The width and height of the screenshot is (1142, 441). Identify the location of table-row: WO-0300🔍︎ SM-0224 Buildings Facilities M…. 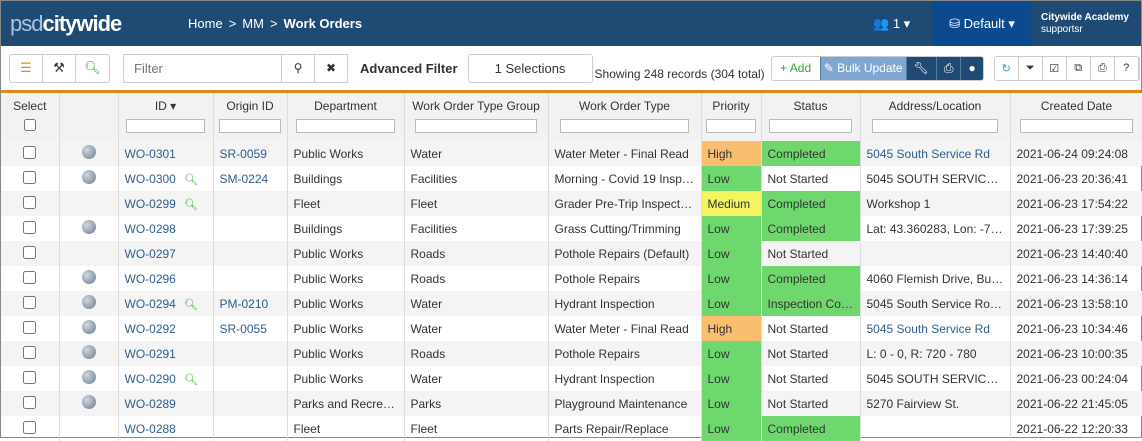
(571, 178).